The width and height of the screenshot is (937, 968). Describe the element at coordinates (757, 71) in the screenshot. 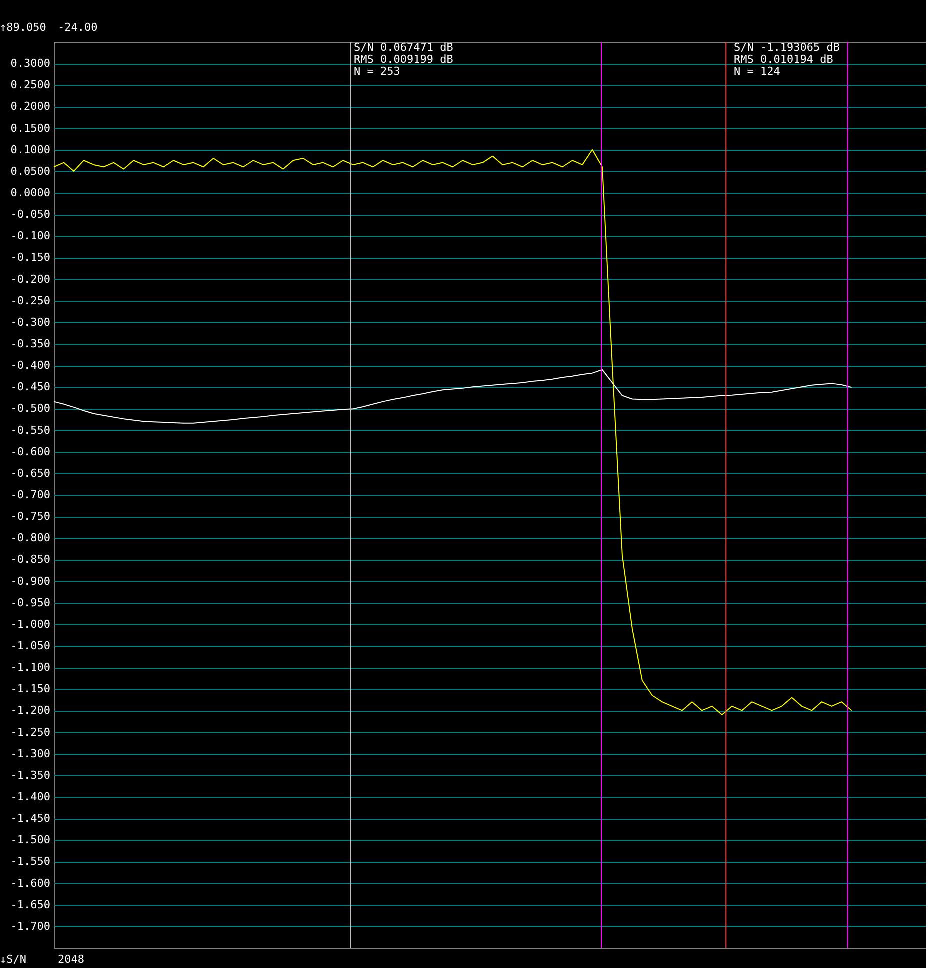

I see `annotation: N = 124` at that location.